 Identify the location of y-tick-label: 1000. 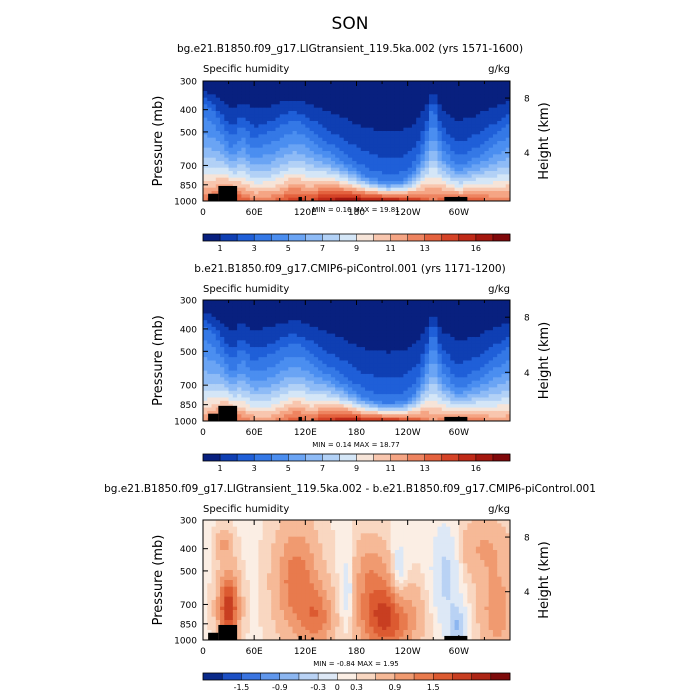
(185, 203).